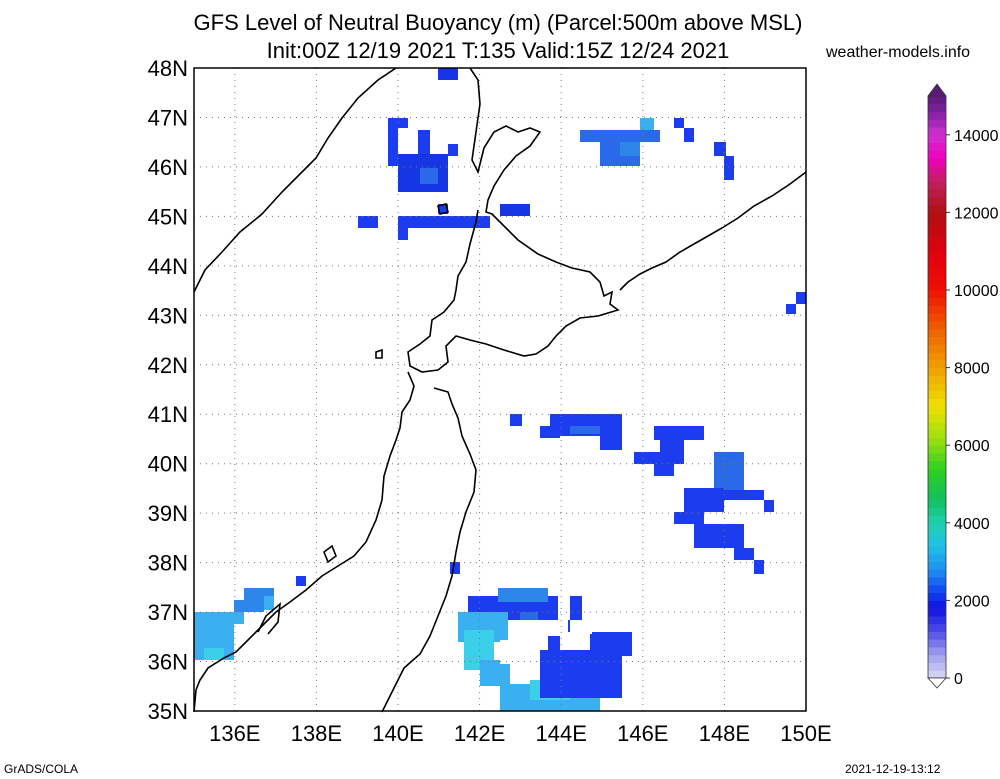 This screenshot has height=779, width=1000. What do you see at coordinates (168, 612) in the screenshot?
I see `lat-tick-label: 37N` at bounding box center [168, 612].